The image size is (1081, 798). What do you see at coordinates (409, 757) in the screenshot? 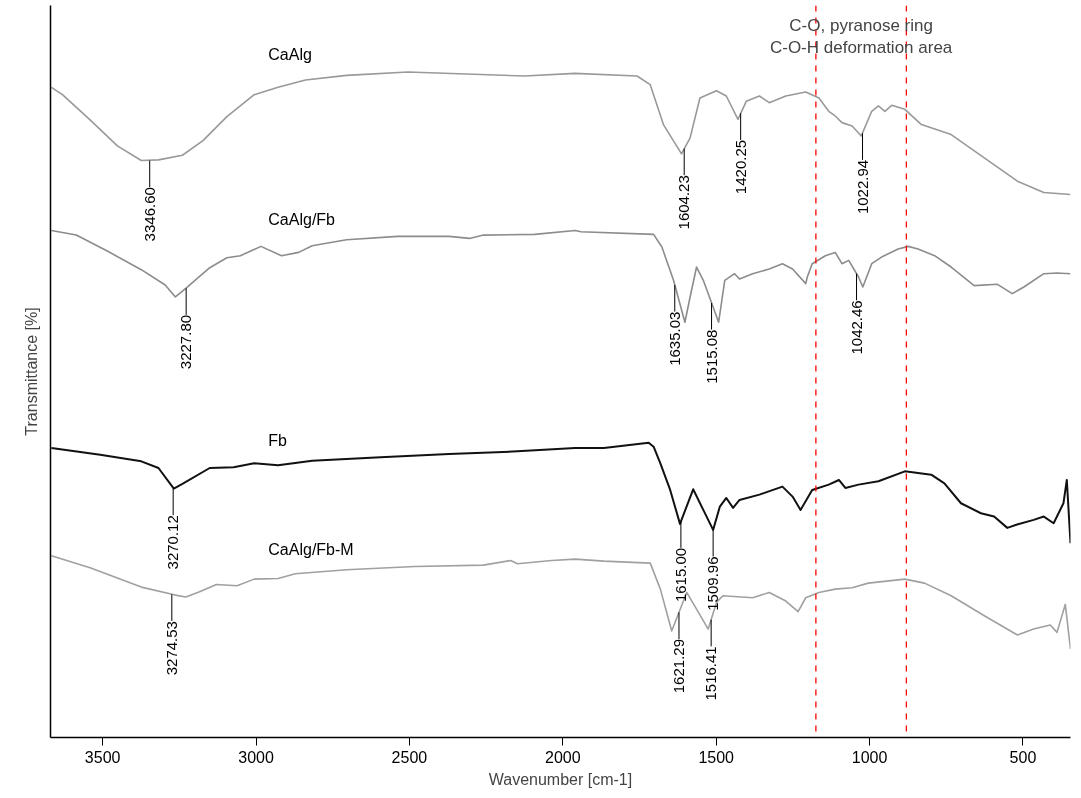
I see `x-tick-label: 2500` at bounding box center [409, 757].